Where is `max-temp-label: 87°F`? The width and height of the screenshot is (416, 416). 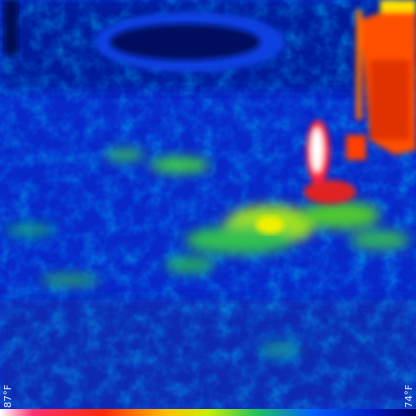
max-temp-label: 87°F is located at coordinates (8, 396).